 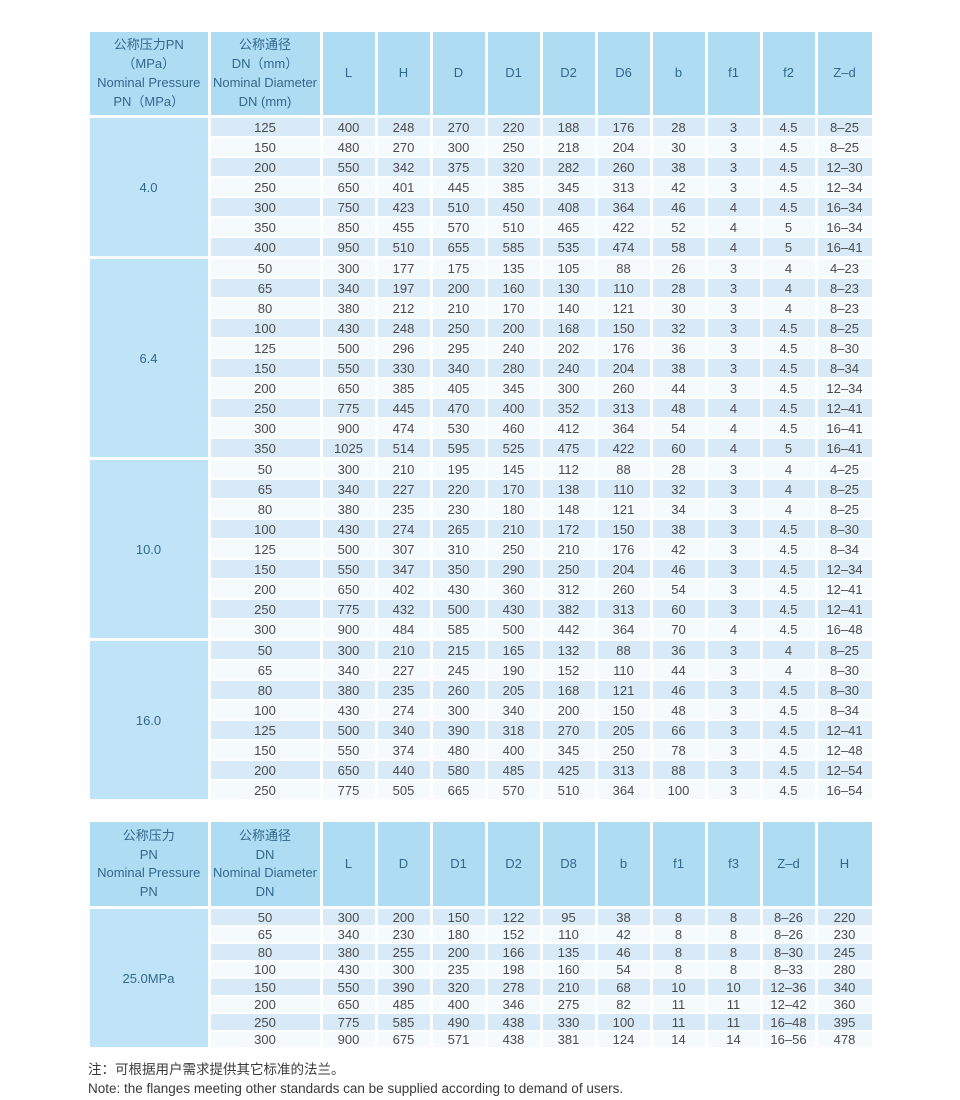 What do you see at coordinates (679, 569) in the screenshot?
I see `value-cell-b: 46` at bounding box center [679, 569].